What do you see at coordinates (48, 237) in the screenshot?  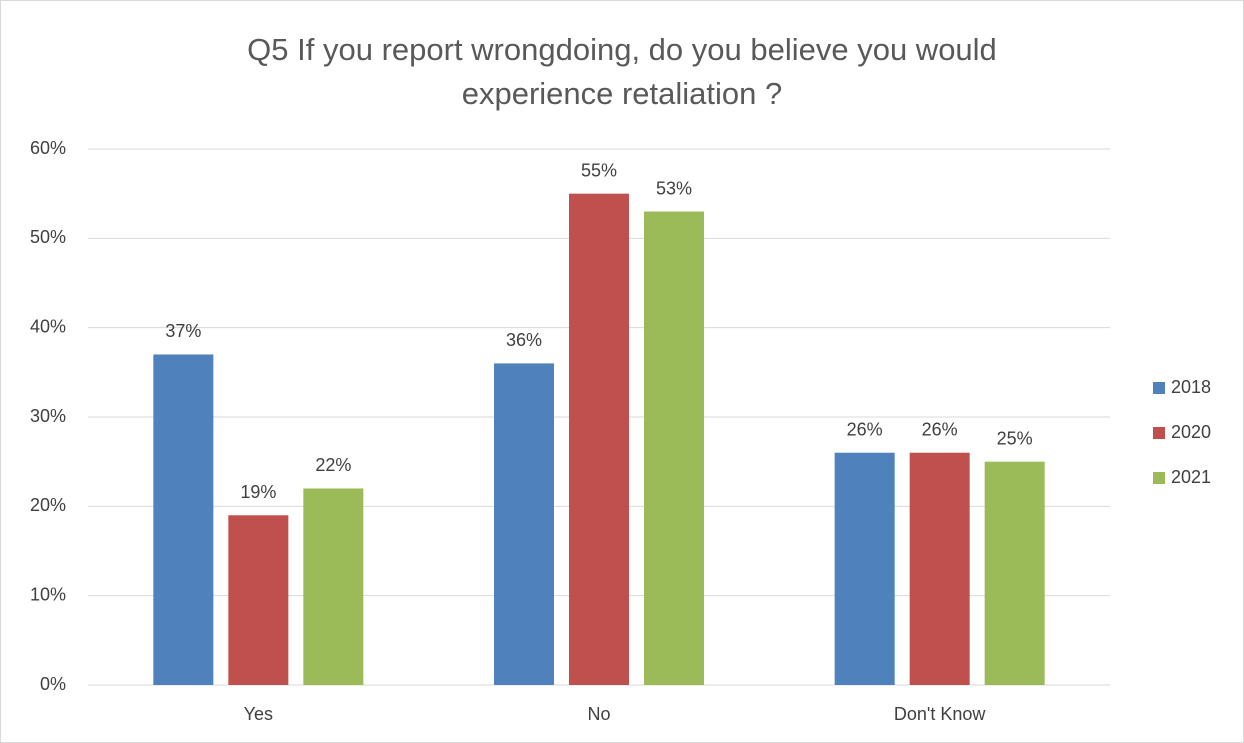 I see `y-tick-label: 50%` at bounding box center [48, 237].